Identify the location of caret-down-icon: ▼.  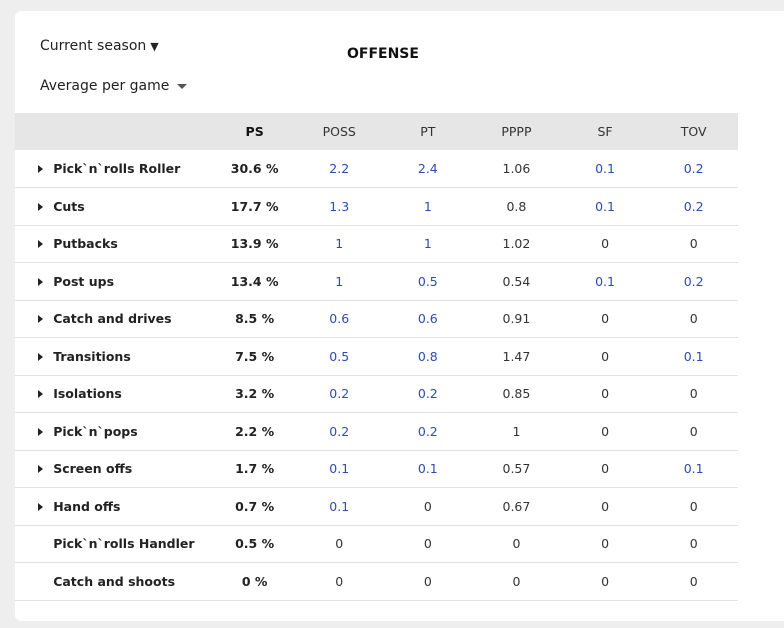
(154, 46).